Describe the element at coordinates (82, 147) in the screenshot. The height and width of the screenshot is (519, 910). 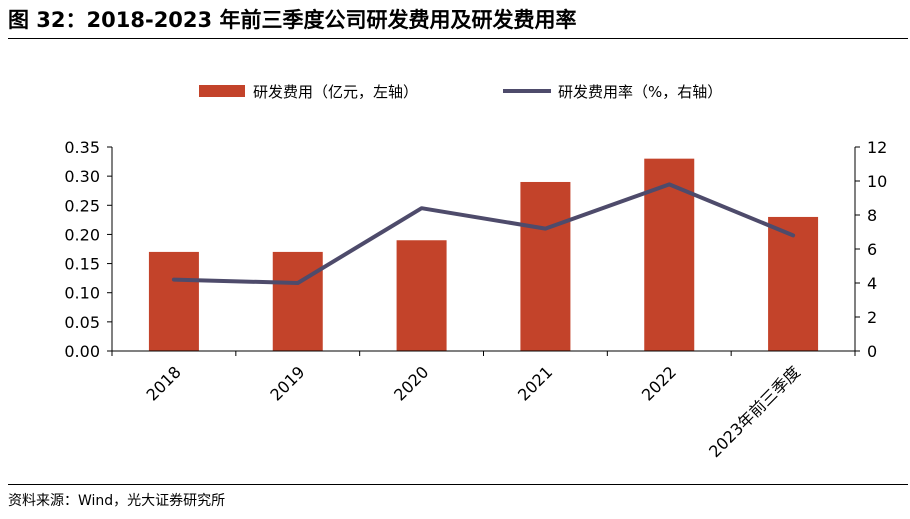
I see `left-tick-label: 0.35` at that location.